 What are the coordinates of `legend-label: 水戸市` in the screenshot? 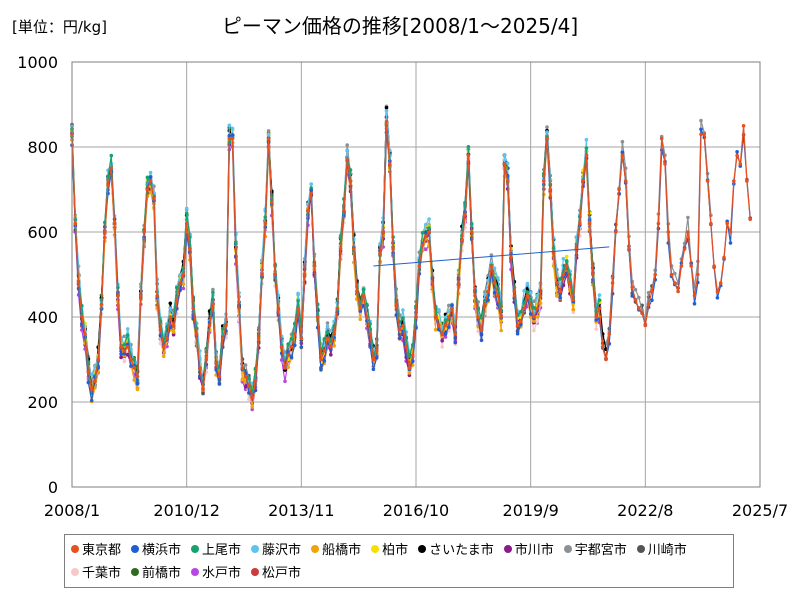 It's located at (222, 573).